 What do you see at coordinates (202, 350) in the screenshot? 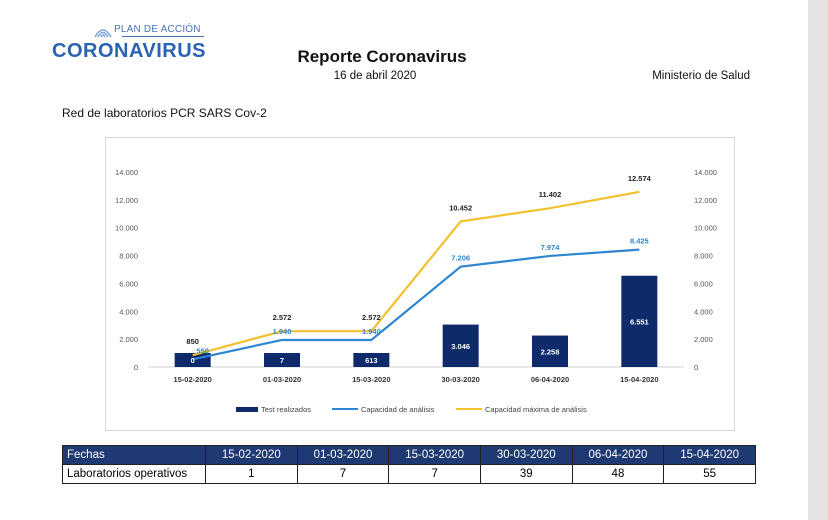
I see `capacity-data-label: 550` at bounding box center [202, 350].